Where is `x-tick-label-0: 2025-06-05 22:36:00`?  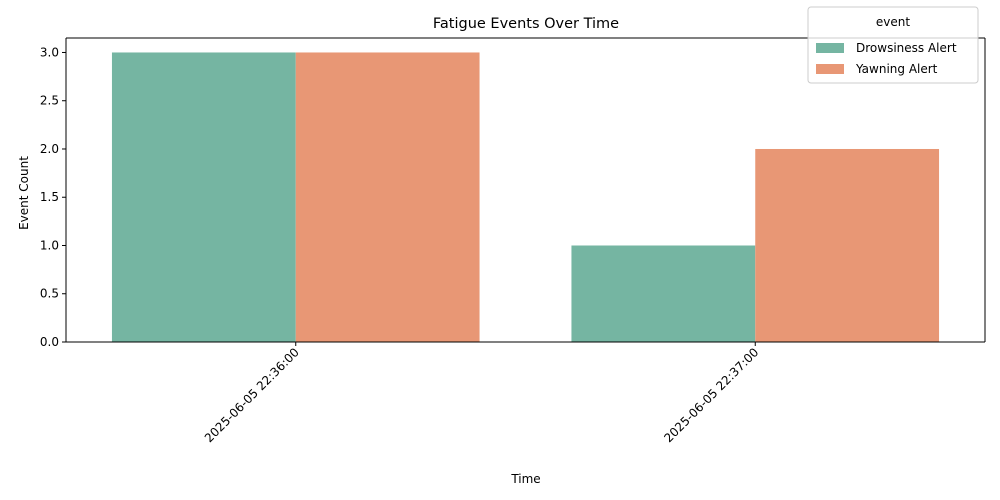 x-tick-label-0: 2025-06-05 22:36:00 is located at coordinates (252, 395).